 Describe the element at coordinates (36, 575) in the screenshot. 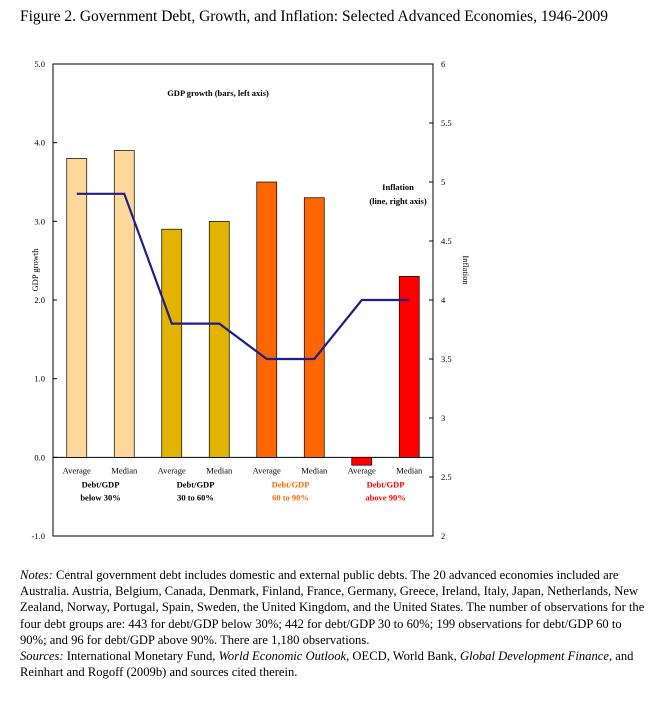

I see `notes-label: Notes:` at that location.